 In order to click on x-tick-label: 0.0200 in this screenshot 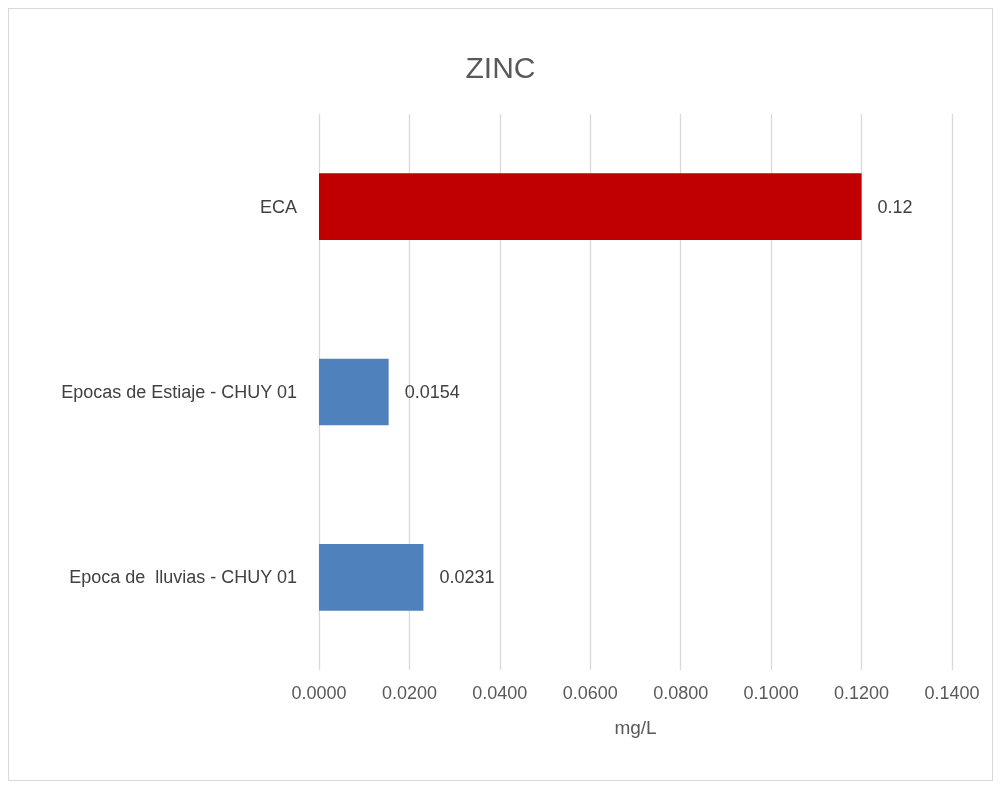, I will do `click(409, 693)`.